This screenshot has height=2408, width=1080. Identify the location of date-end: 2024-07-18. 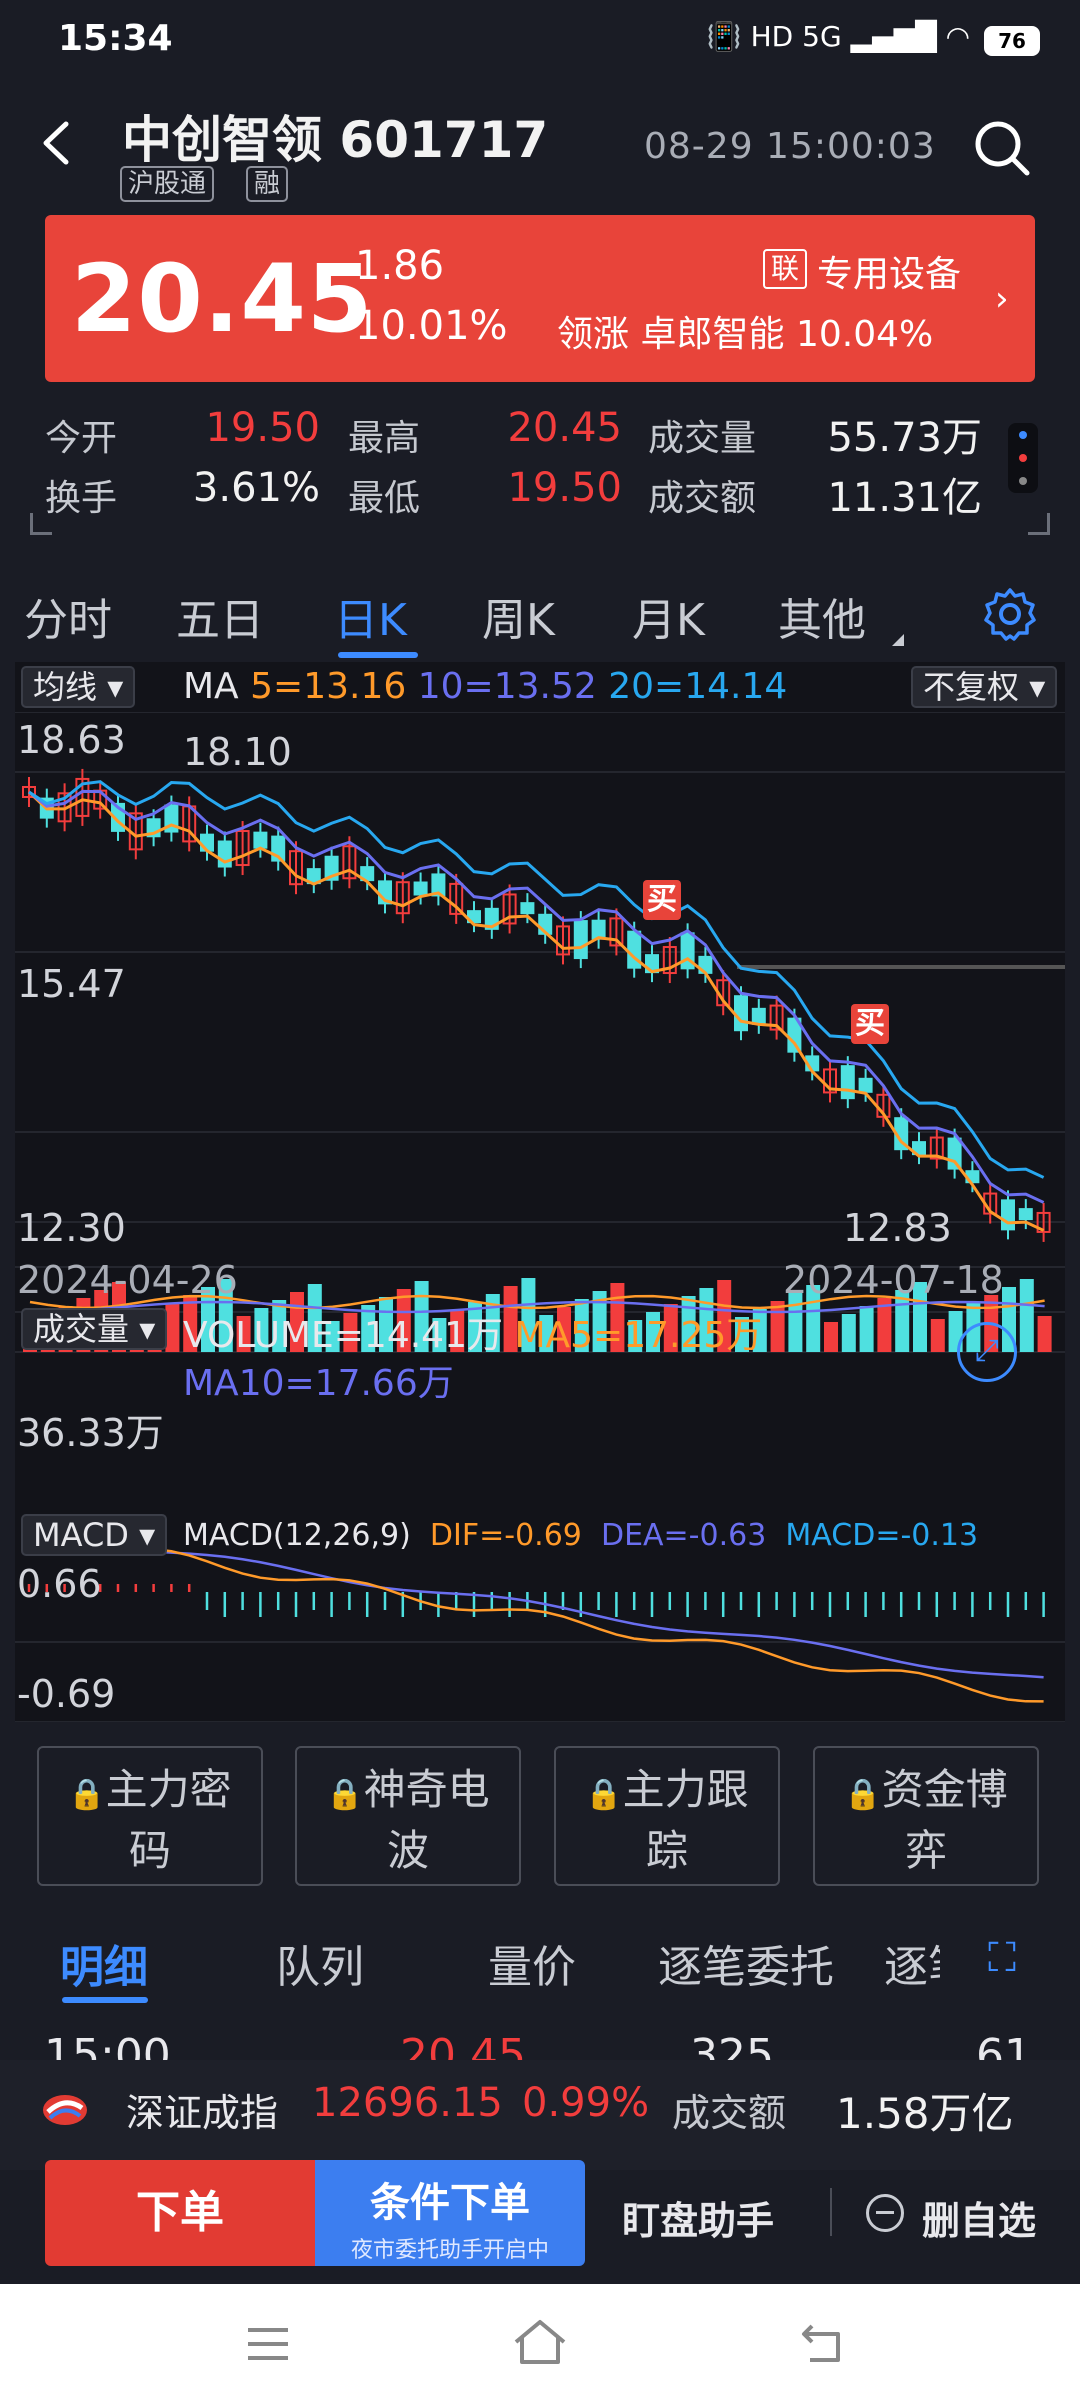
(893, 1280).